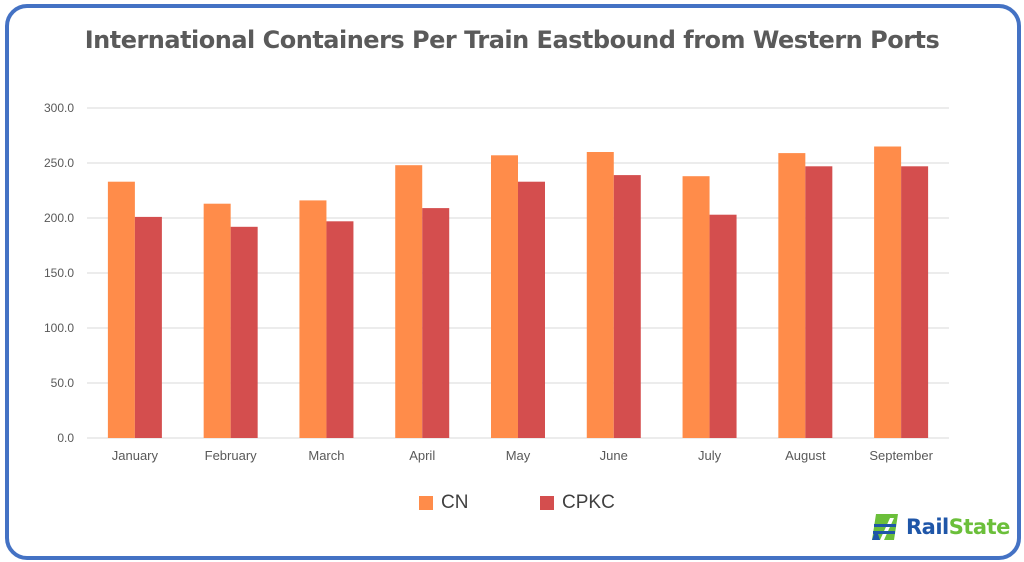 The width and height of the screenshot is (1024, 562). I want to click on x-tick-label: August, so click(805, 455).